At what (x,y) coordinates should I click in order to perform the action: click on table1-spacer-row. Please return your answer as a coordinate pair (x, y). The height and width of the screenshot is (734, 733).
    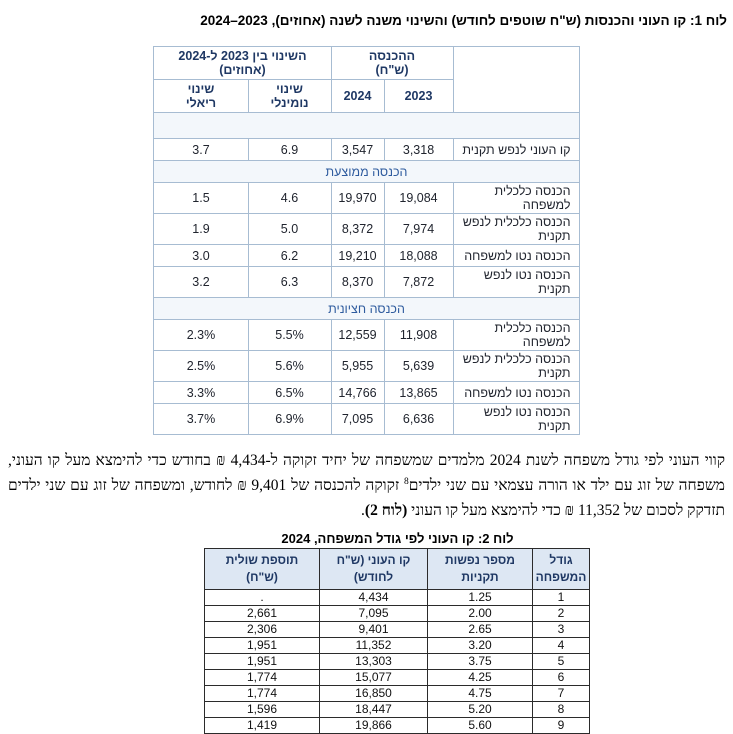
    Looking at the image, I should click on (366, 125).